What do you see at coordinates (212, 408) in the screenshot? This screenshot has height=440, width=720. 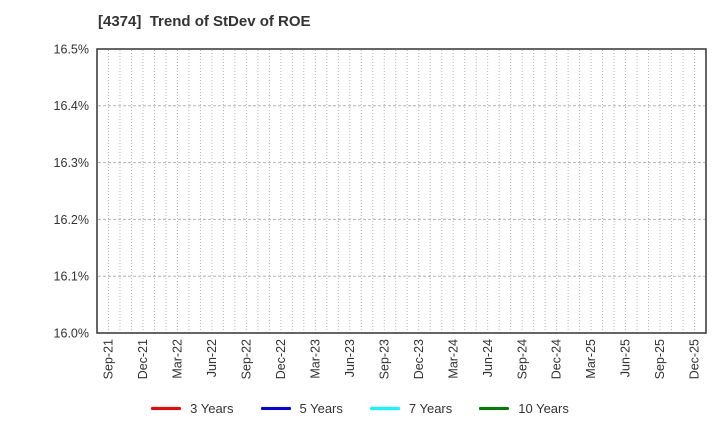 I see `legend-label: 3 Years` at bounding box center [212, 408].